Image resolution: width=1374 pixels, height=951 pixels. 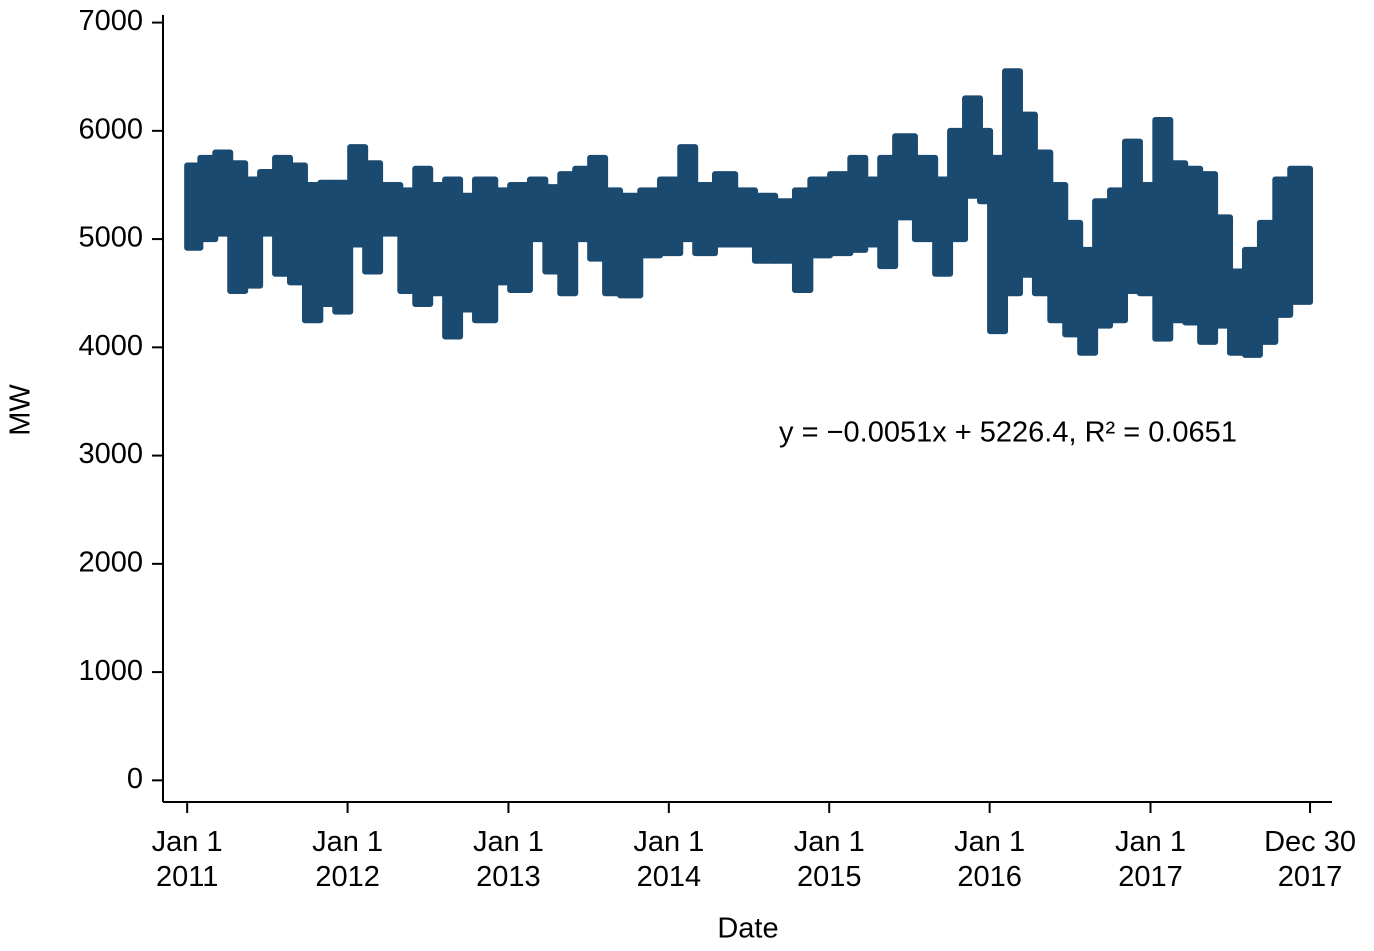 What do you see at coordinates (669, 859) in the screenshot?
I see `x-tick-label: Jan 1 2014` at bounding box center [669, 859].